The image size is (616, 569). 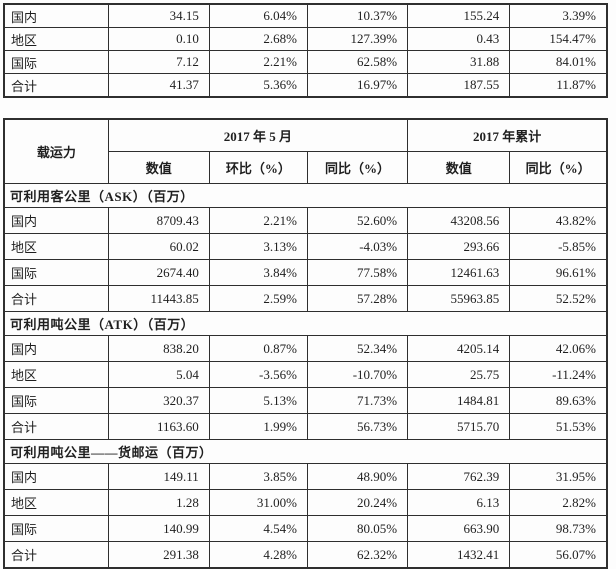 I want to click on header-group-ytd-2017: 2017 年累计, so click(x=507, y=135).